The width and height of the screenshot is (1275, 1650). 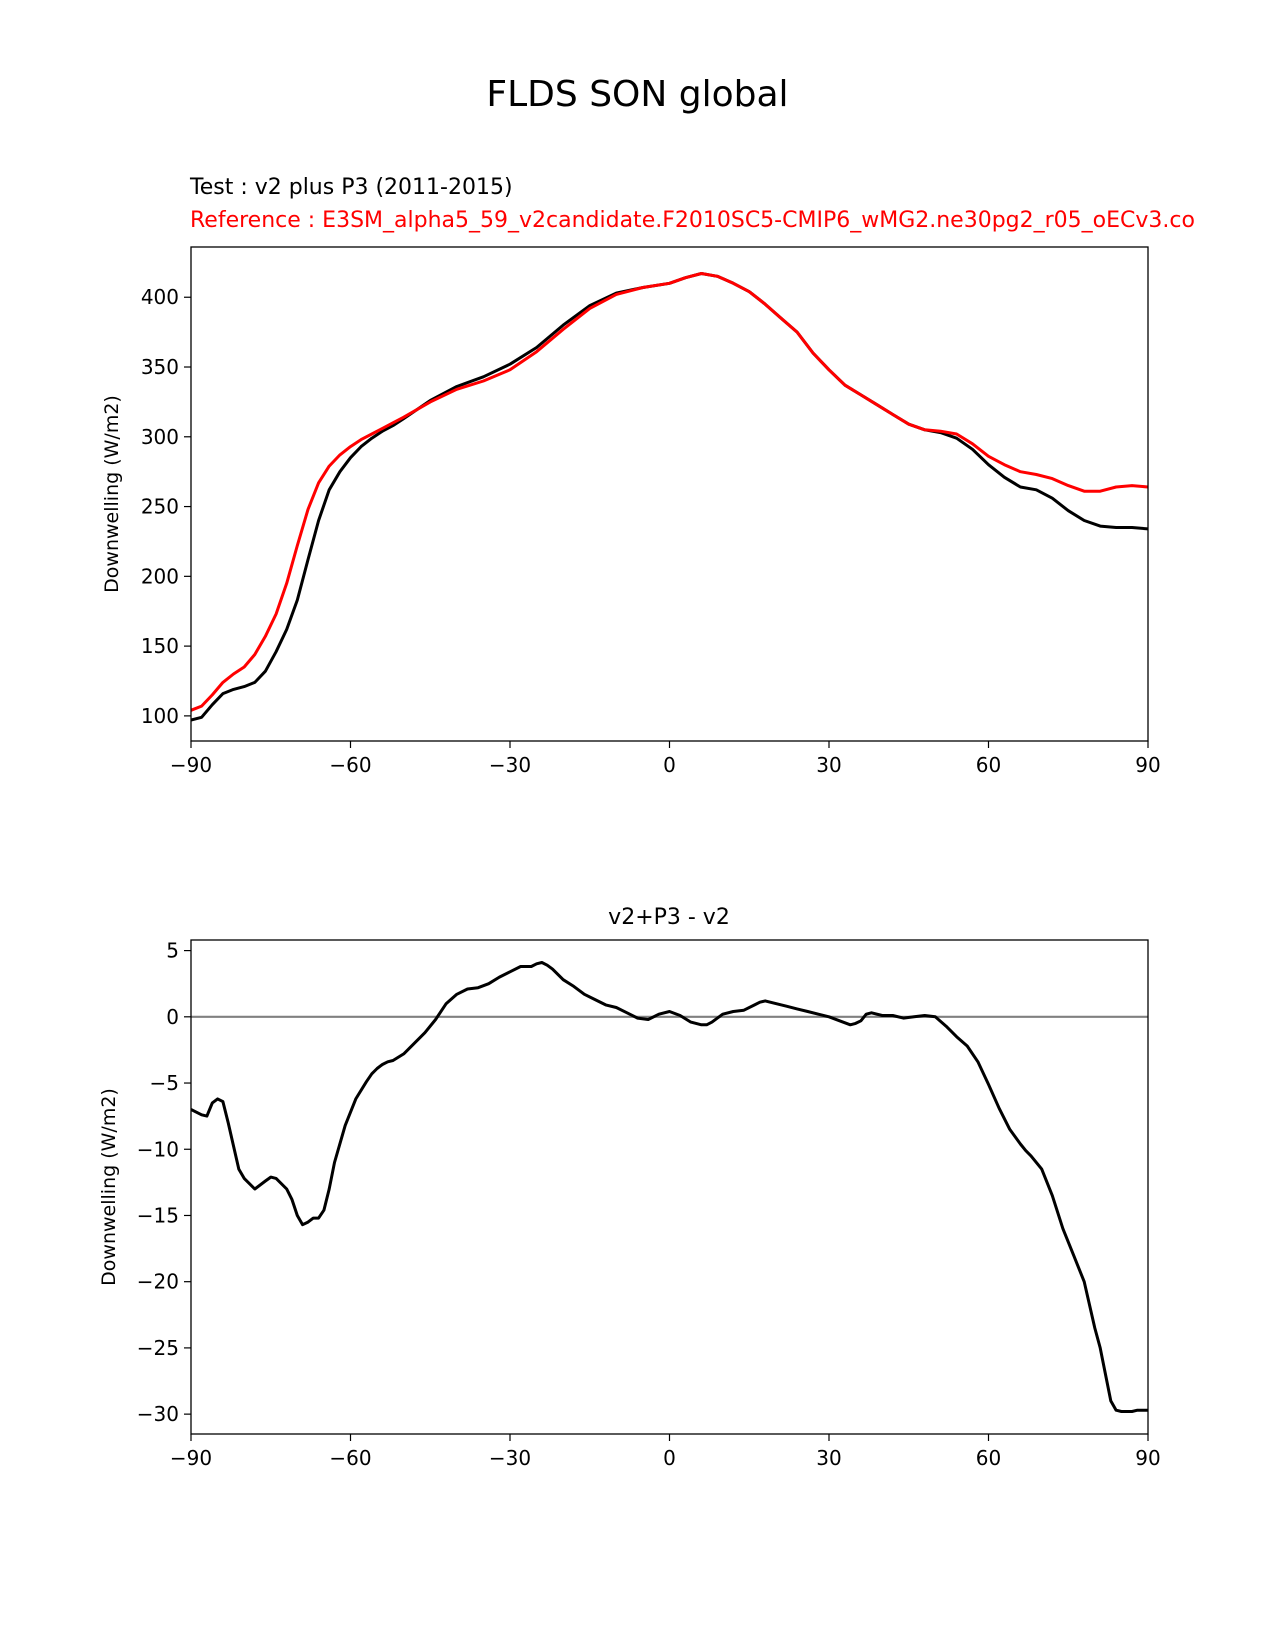 I want to click on y-tick-label: 200, so click(x=160, y=576).